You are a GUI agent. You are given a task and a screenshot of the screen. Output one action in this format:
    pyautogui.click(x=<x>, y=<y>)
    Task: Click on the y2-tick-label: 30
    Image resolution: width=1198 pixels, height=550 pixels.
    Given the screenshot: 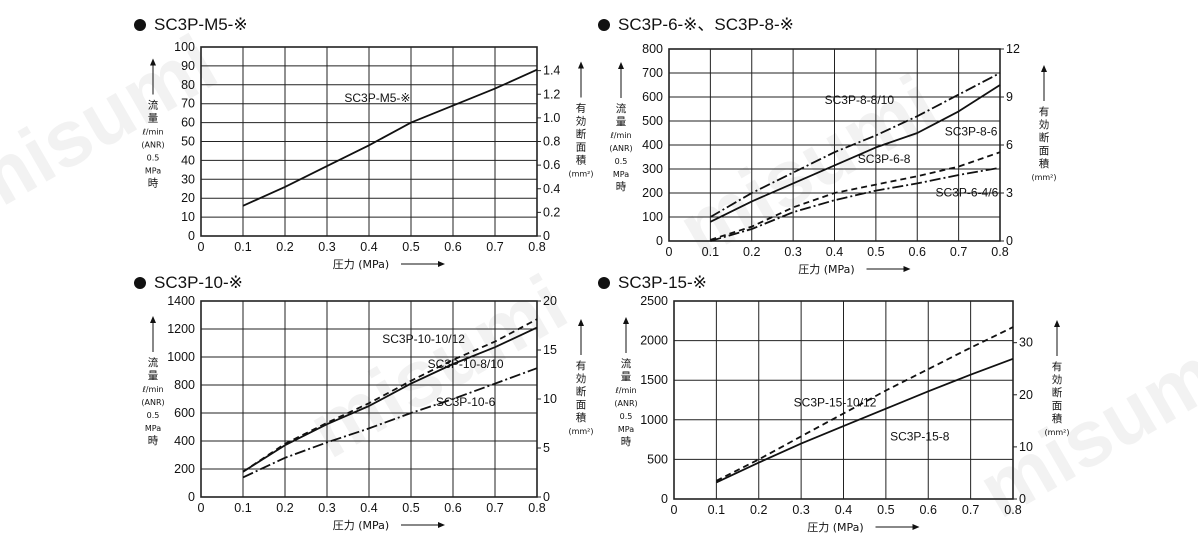 What is the action you would take?
    pyautogui.click(x=1026, y=343)
    